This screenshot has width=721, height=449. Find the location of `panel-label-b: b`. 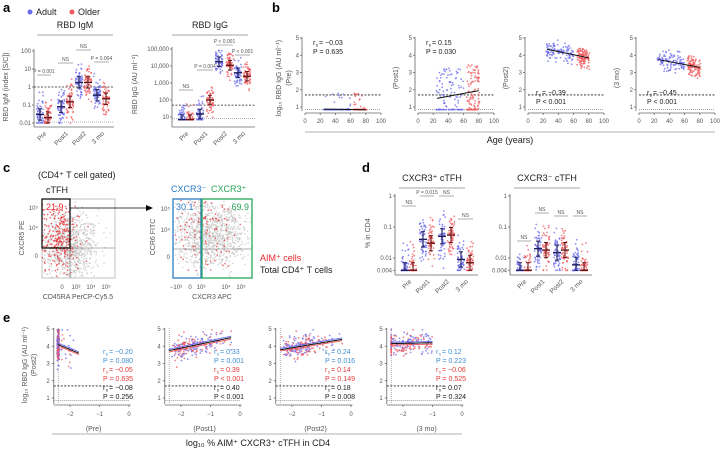

panel-label-b: b is located at coordinates (276, 7).